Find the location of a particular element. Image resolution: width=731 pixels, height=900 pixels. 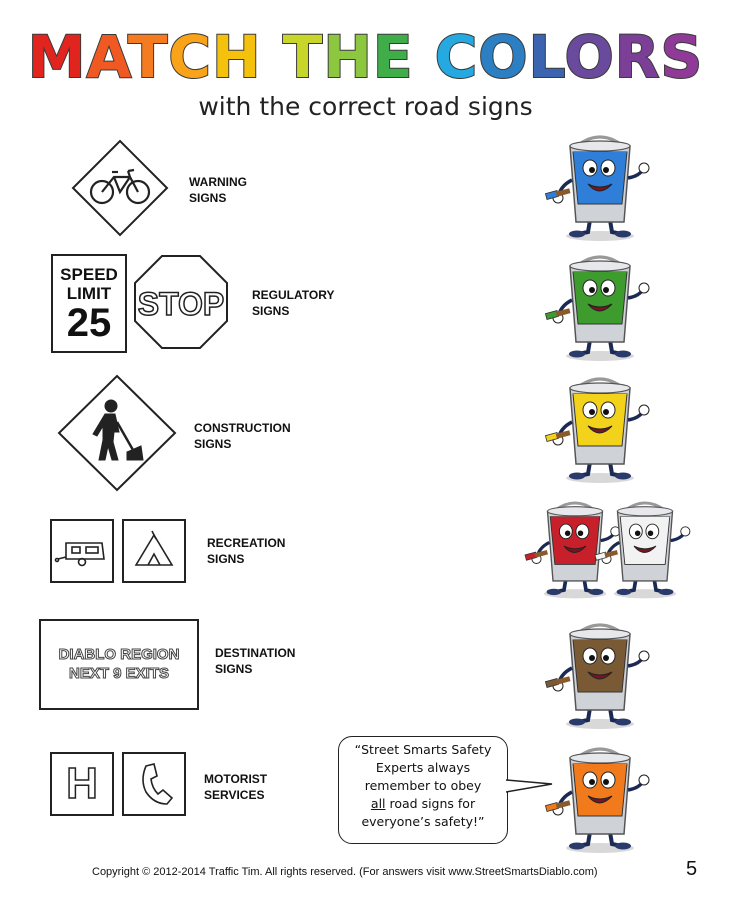

label-motorist: MOTORIST SERVICES is located at coordinates (236, 787).